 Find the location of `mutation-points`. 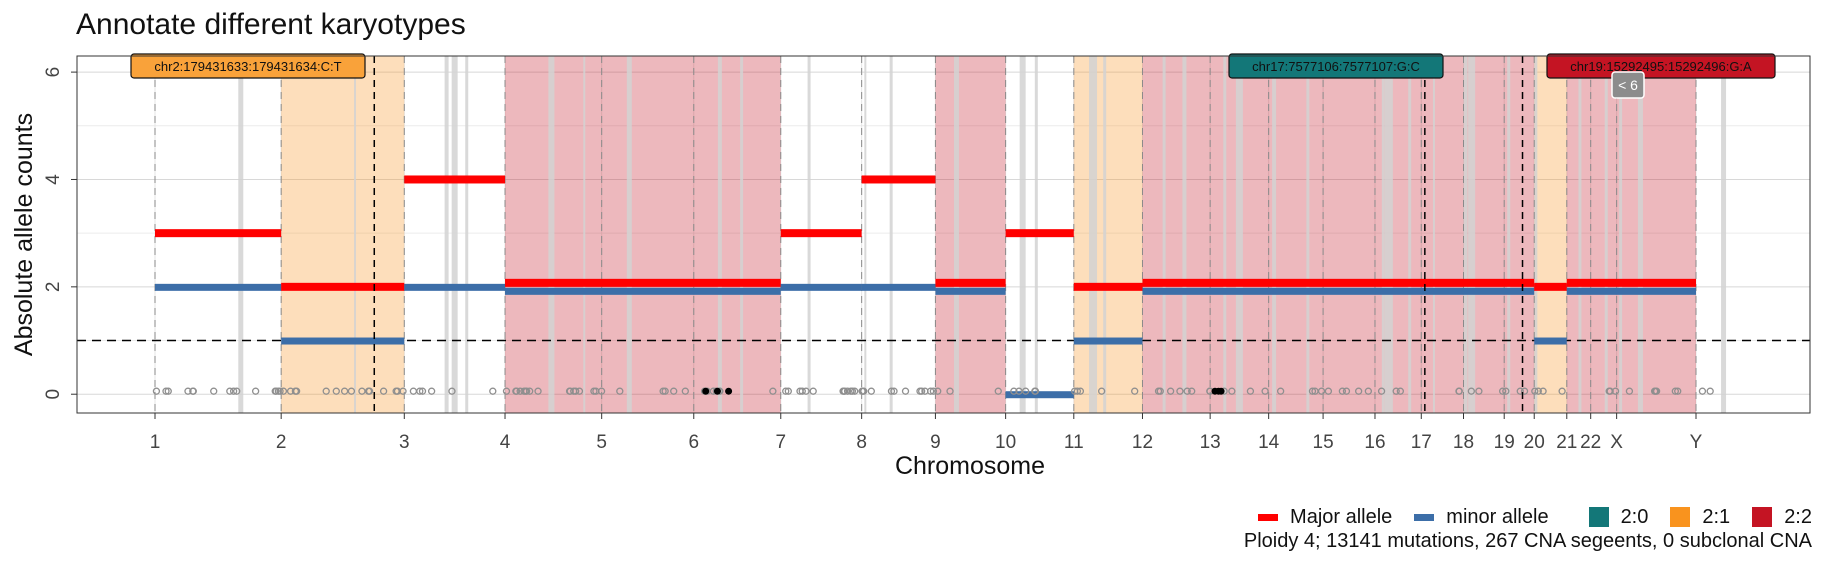

mutation-points is located at coordinates (933, 391).